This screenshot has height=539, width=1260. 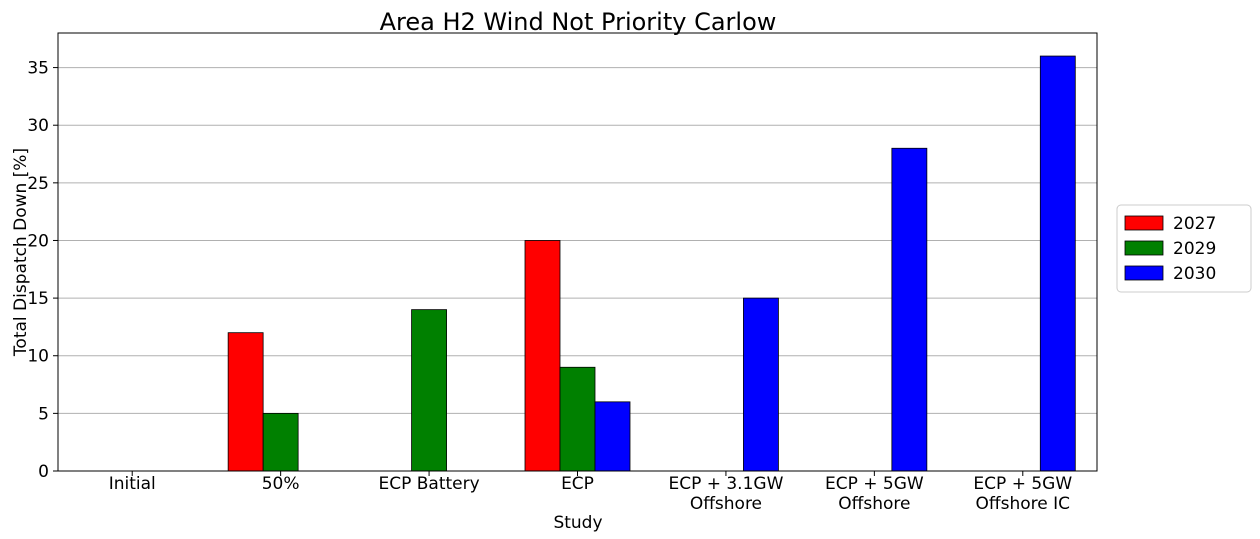 What do you see at coordinates (42, 270) in the screenshot?
I see `y-axis-ticks: 0 5 10 15 20 25 30 35` at bounding box center [42, 270].